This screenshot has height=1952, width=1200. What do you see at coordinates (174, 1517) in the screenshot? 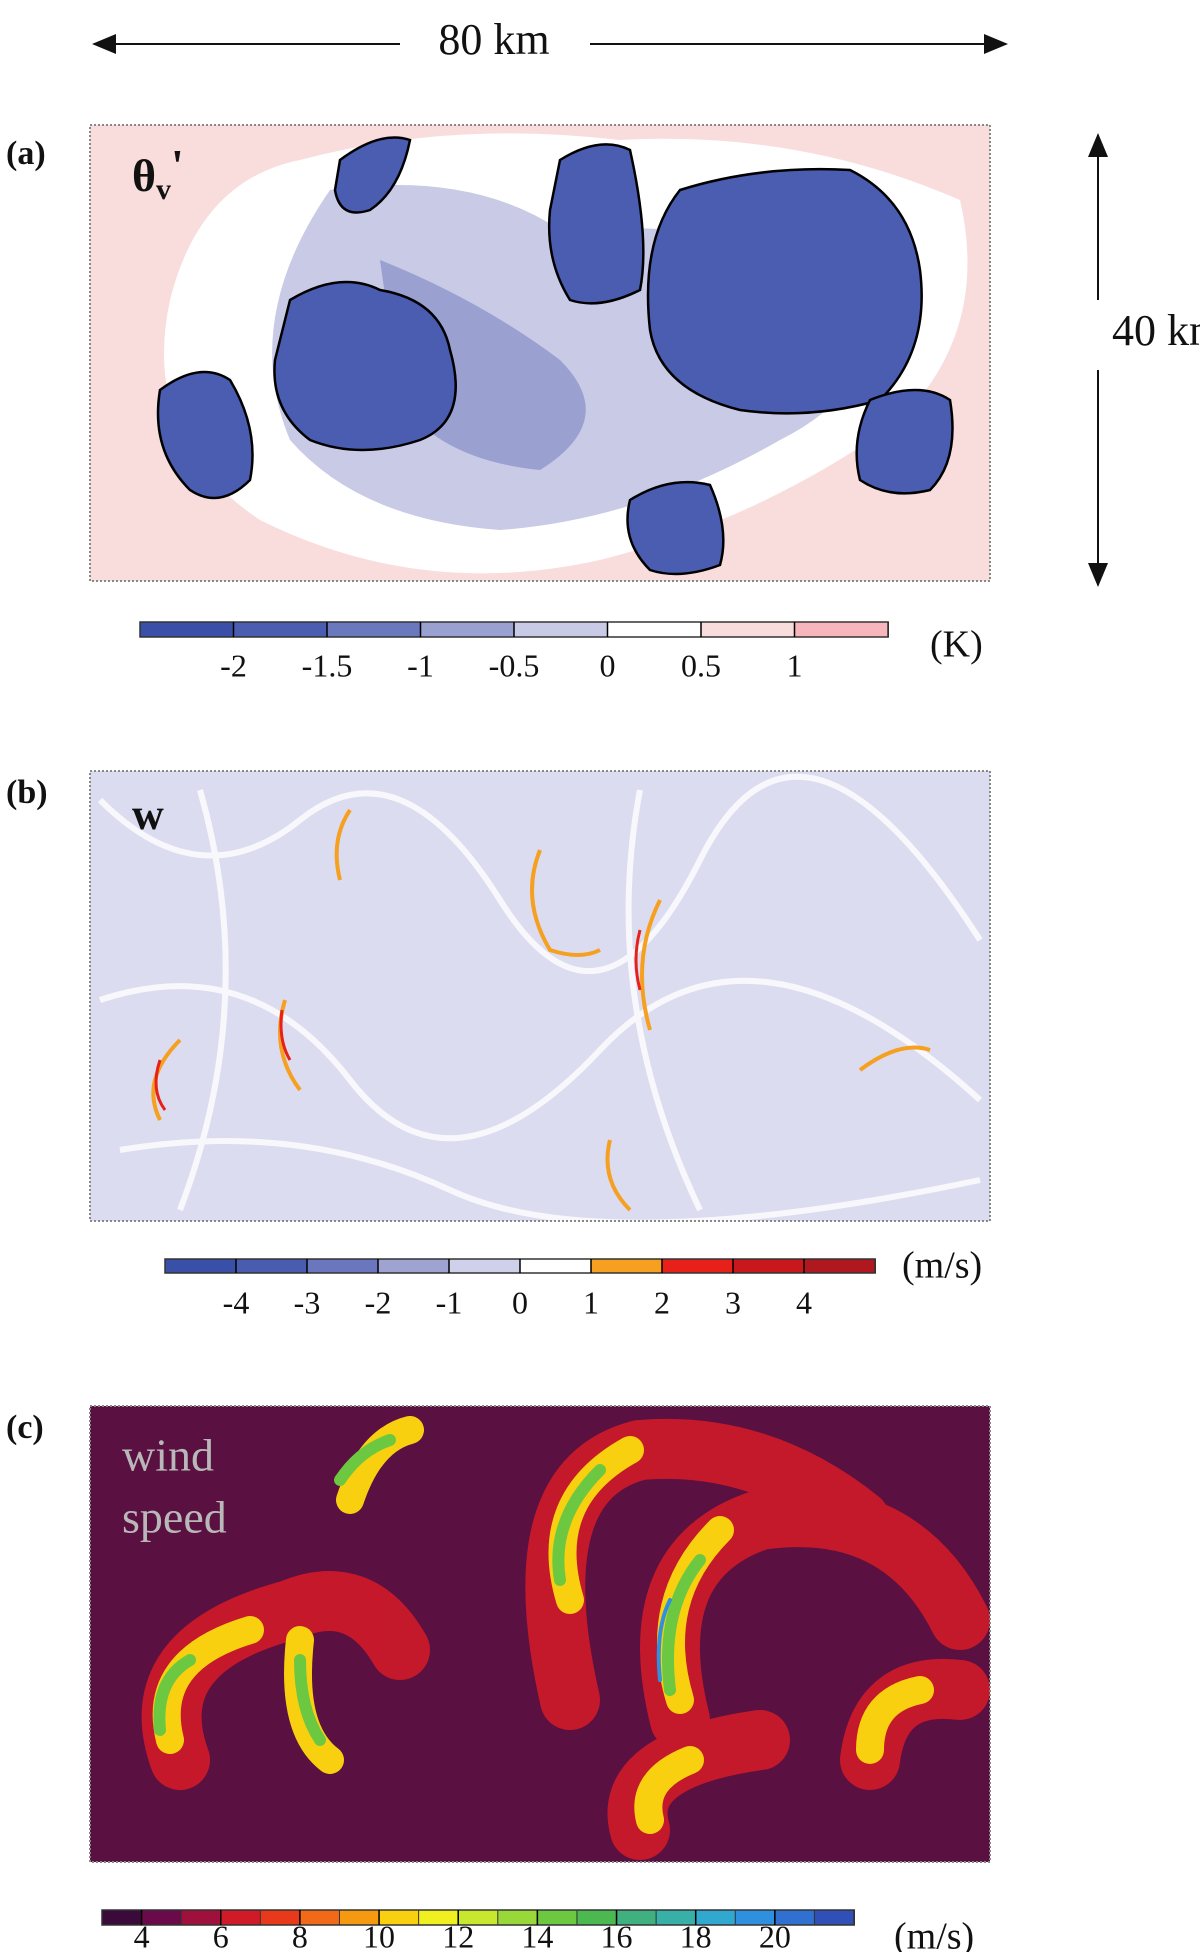
I see `variable-label: speed` at bounding box center [174, 1517].